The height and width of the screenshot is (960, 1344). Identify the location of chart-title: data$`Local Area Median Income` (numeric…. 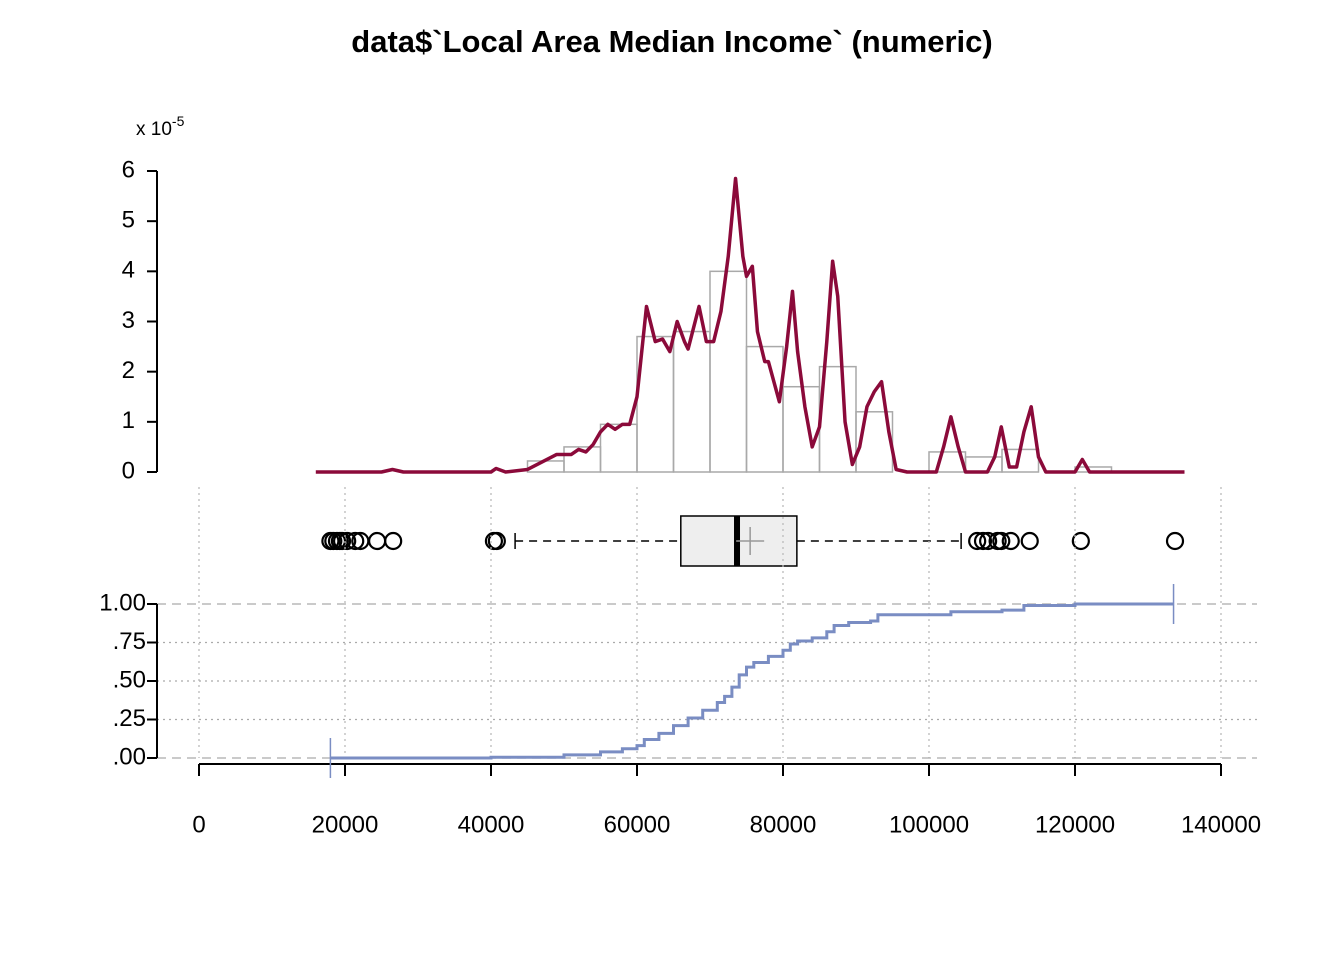
(671, 41).